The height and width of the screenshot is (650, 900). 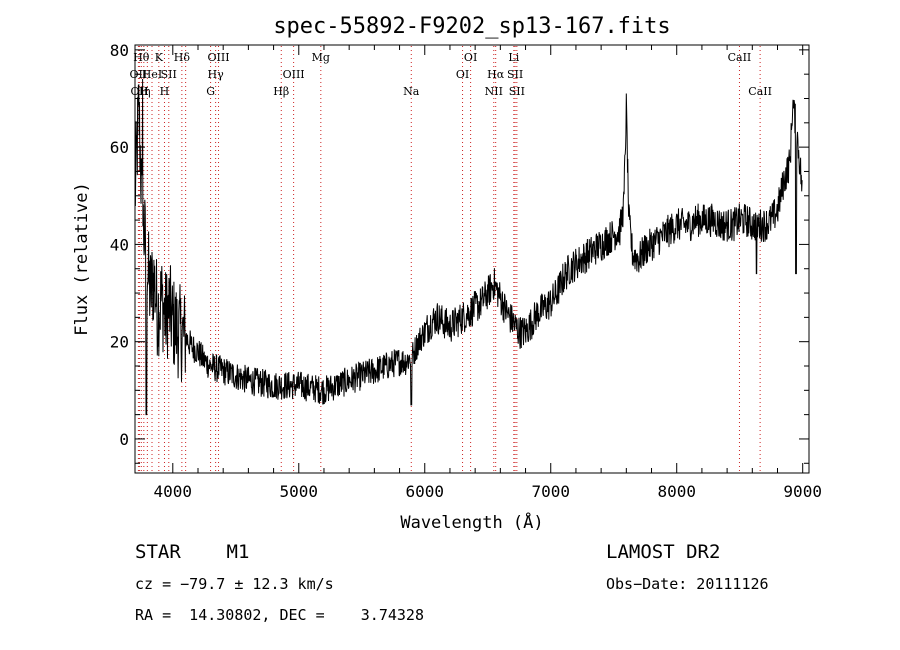 What do you see at coordinates (471, 26) in the screenshot?
I see `chart-title: spec-55892-F9202_sp13-167.fits` at bounding box center [471, 26].